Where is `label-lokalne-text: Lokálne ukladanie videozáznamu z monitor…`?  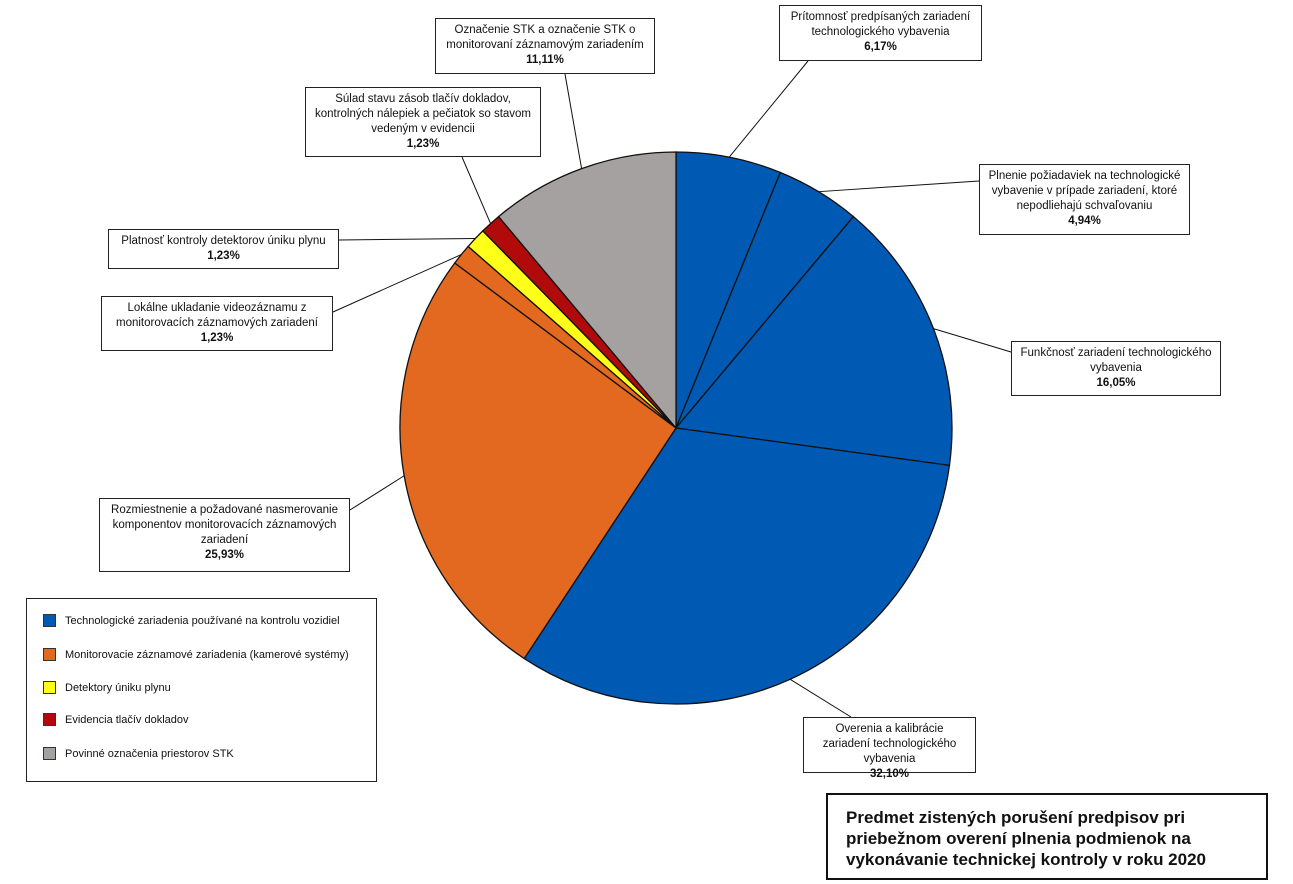 label-lokalne-text: Lokálne ukladanie videozáznamu z monitor… is located at coordinates (217, 315).